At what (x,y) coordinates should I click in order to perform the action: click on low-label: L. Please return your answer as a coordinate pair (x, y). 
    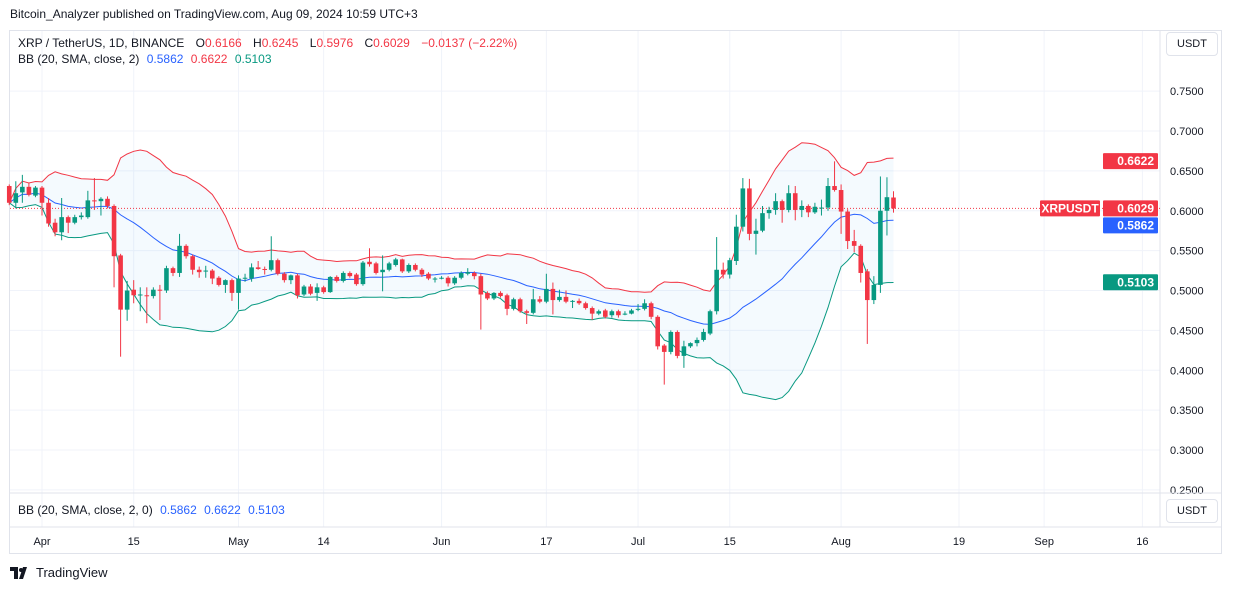
    Looking at the image, I should click on (313, 43).